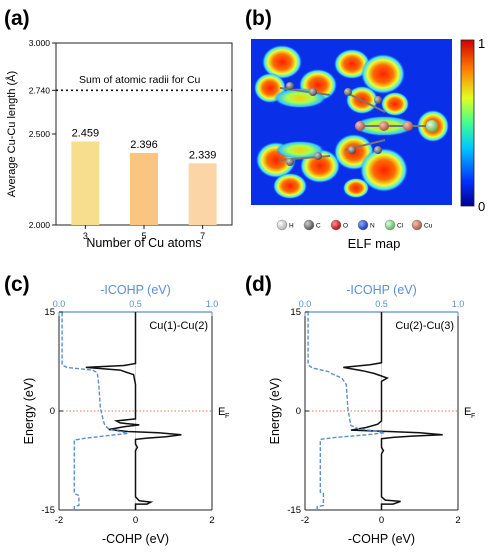 Image resolution: width=491 pixels, height=555 pixels. What do you see at coordinates (17, 284) in the screenshot?
I see `panel-label-c: (c)` at bounding box center [17, 284].